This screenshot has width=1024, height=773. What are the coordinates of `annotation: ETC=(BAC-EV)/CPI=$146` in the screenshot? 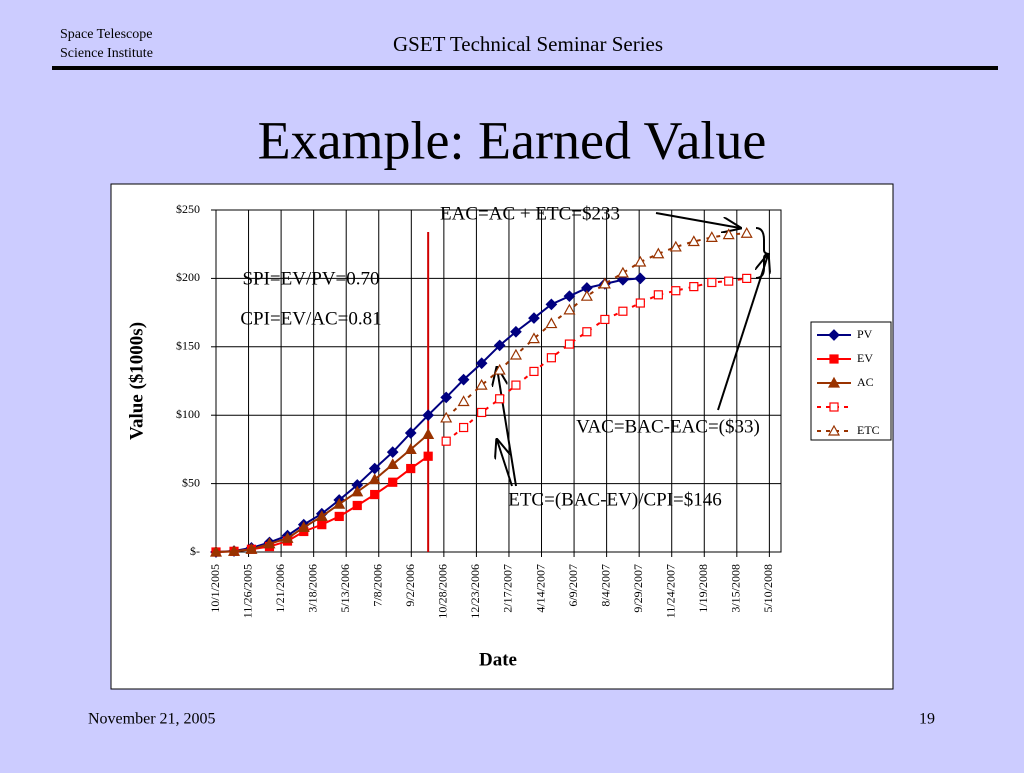 It's located at (615, 499).